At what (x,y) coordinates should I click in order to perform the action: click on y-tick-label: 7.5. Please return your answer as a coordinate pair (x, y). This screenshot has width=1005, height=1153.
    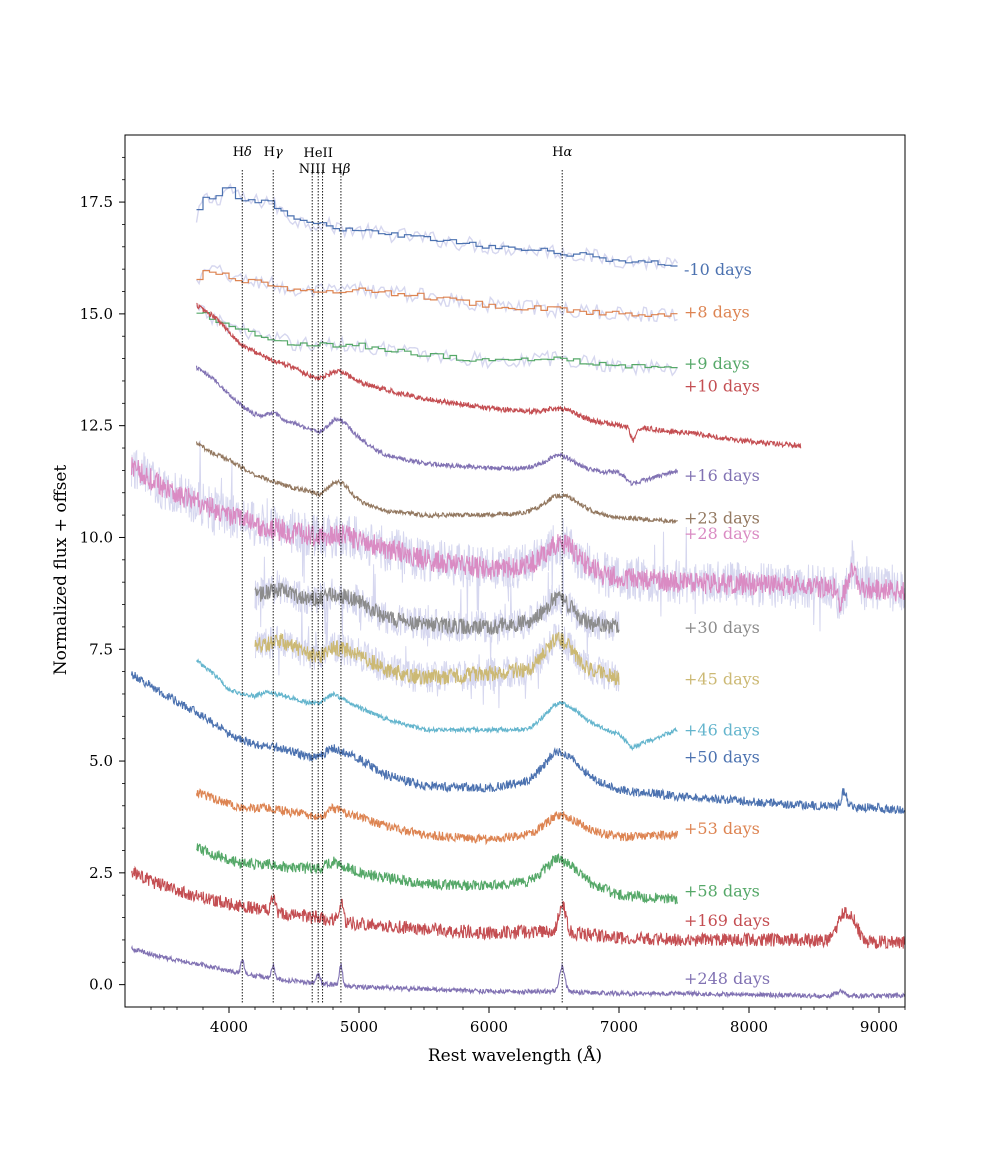
    Looking at the image, I should click on (101, 649).